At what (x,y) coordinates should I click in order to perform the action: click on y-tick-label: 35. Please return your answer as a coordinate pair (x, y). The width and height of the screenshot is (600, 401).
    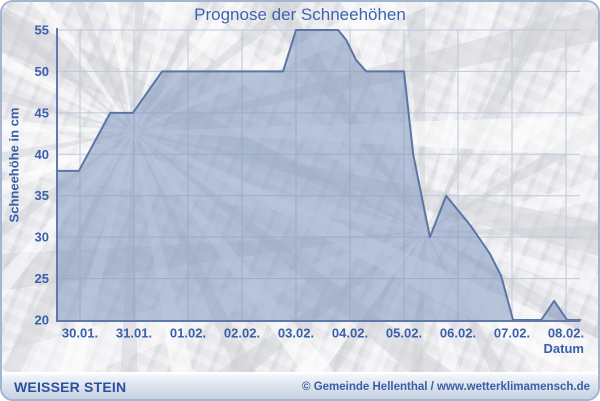
    Looking at the image, I should click on (42, 195).